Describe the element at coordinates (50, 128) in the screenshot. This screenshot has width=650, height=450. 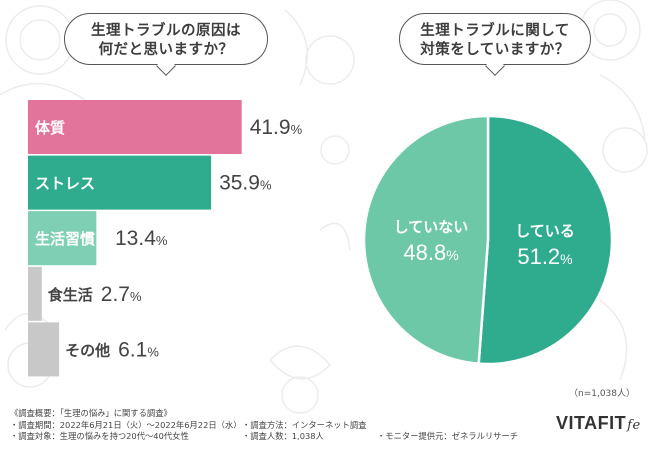
I see `bar-category-label: 体質` at that location.